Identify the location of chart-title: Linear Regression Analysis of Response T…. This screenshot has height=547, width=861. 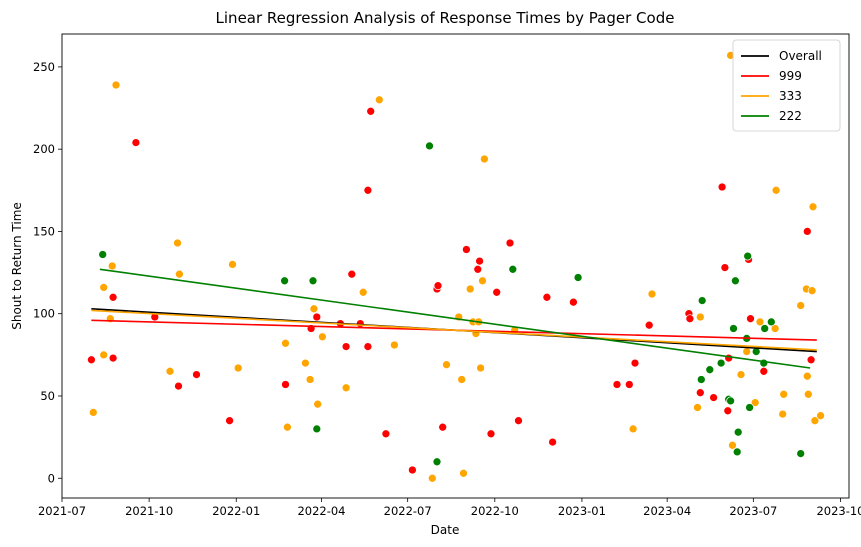
(445, 18).